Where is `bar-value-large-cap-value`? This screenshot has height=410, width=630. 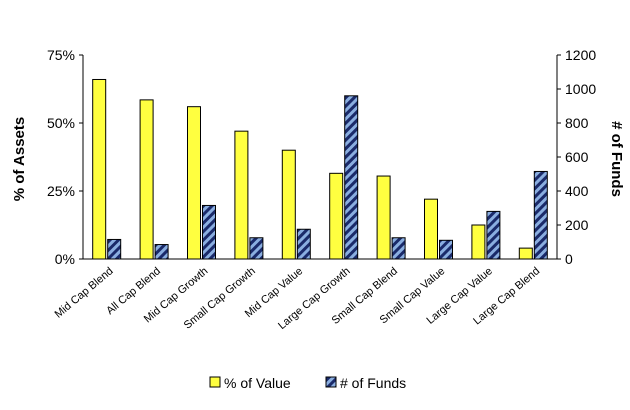 bar-value-large-cap-value is located at coordinates (478, 242).